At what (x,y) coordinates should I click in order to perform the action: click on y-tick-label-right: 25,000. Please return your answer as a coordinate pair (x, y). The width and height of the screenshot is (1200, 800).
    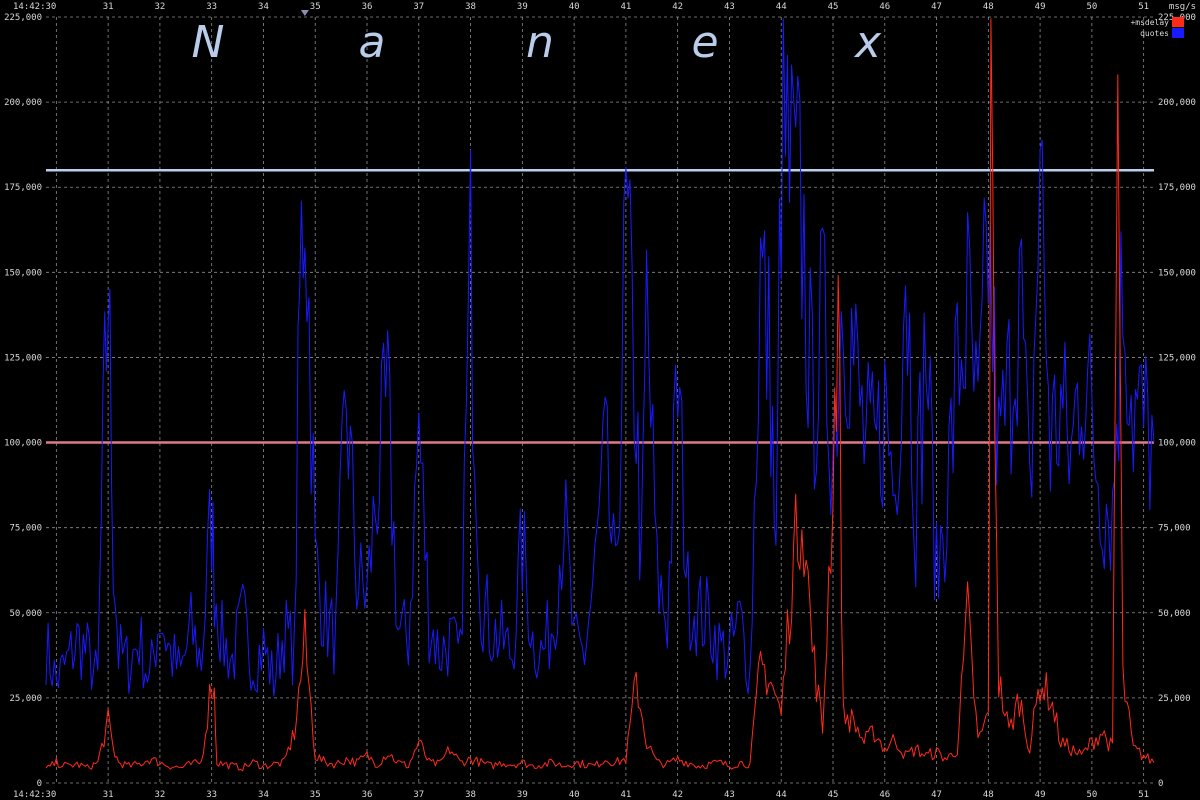
    Looking at the image, I should click on (1174, 699).